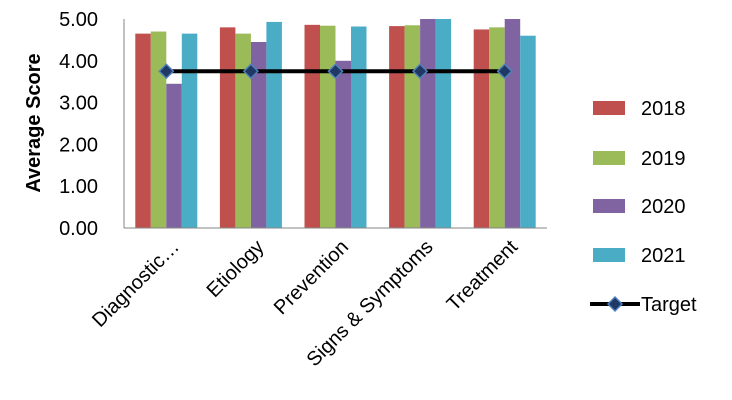  What do you see at coordinates (78, 229) in the screenshot?
I see `y-tick-label: 0.00` at bounding box center [78, 229].